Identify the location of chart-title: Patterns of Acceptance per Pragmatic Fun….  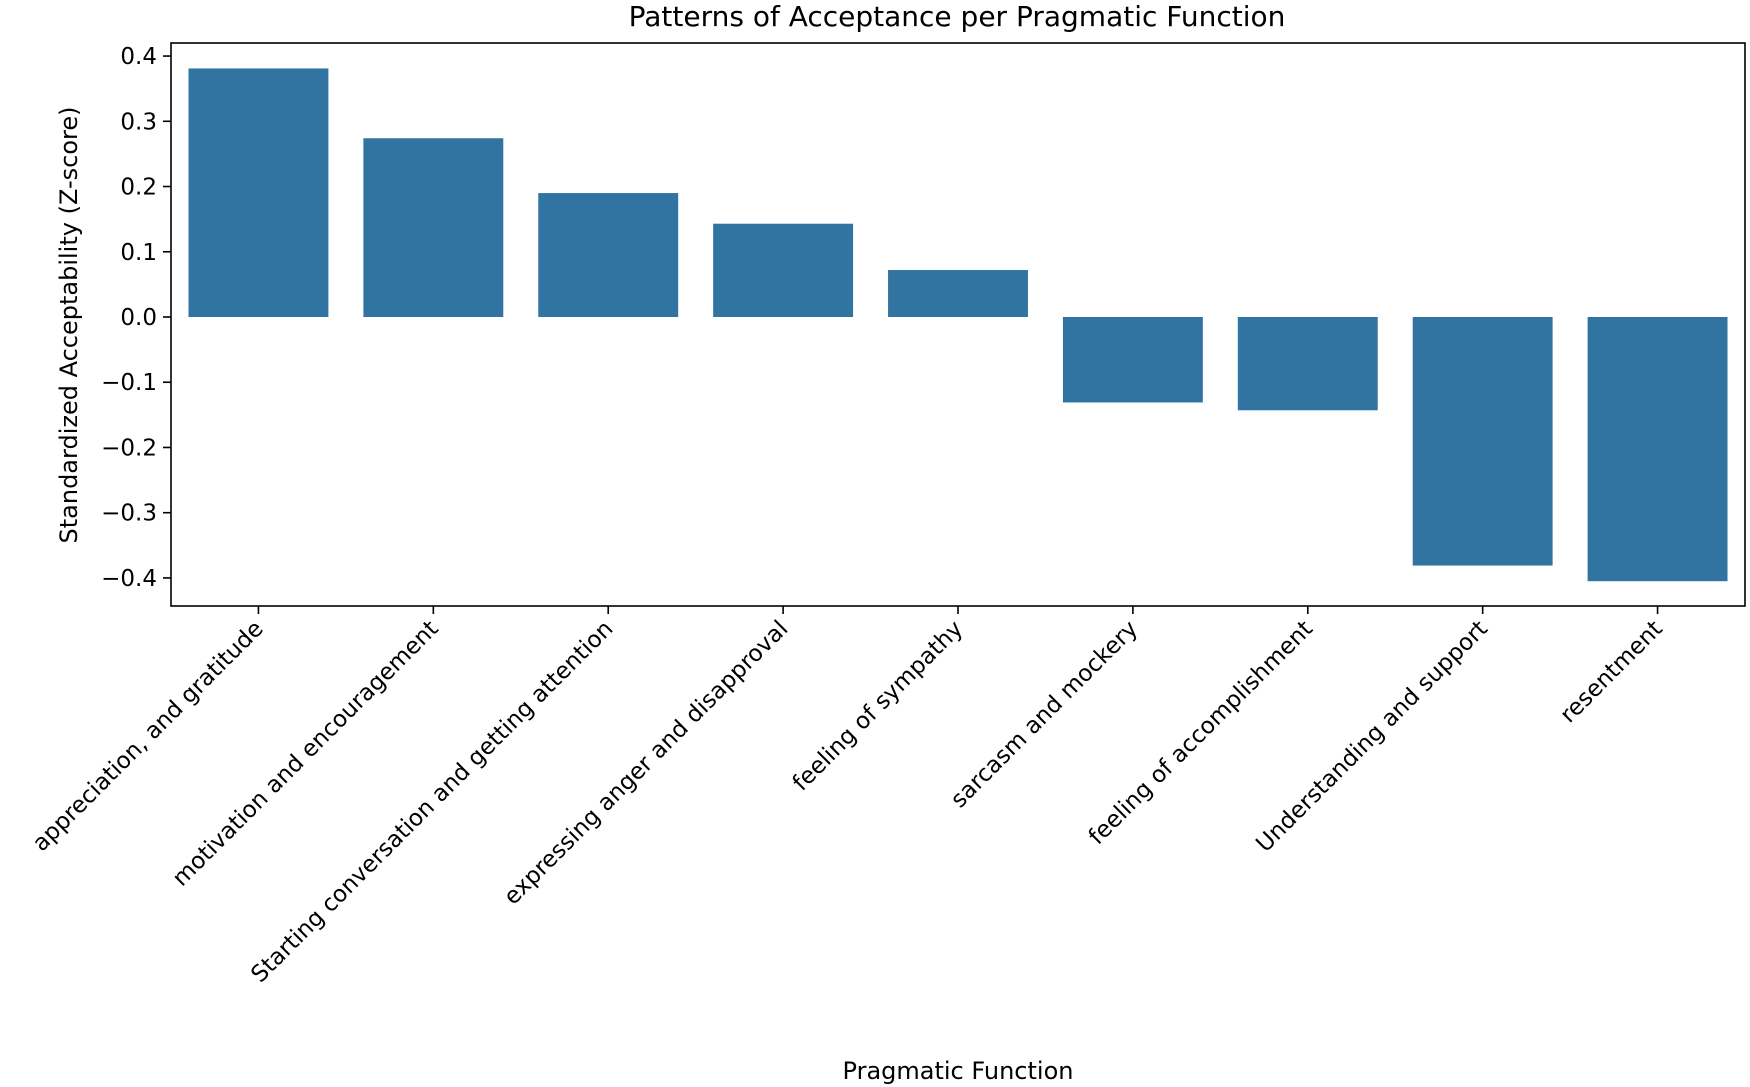
(957, 16).